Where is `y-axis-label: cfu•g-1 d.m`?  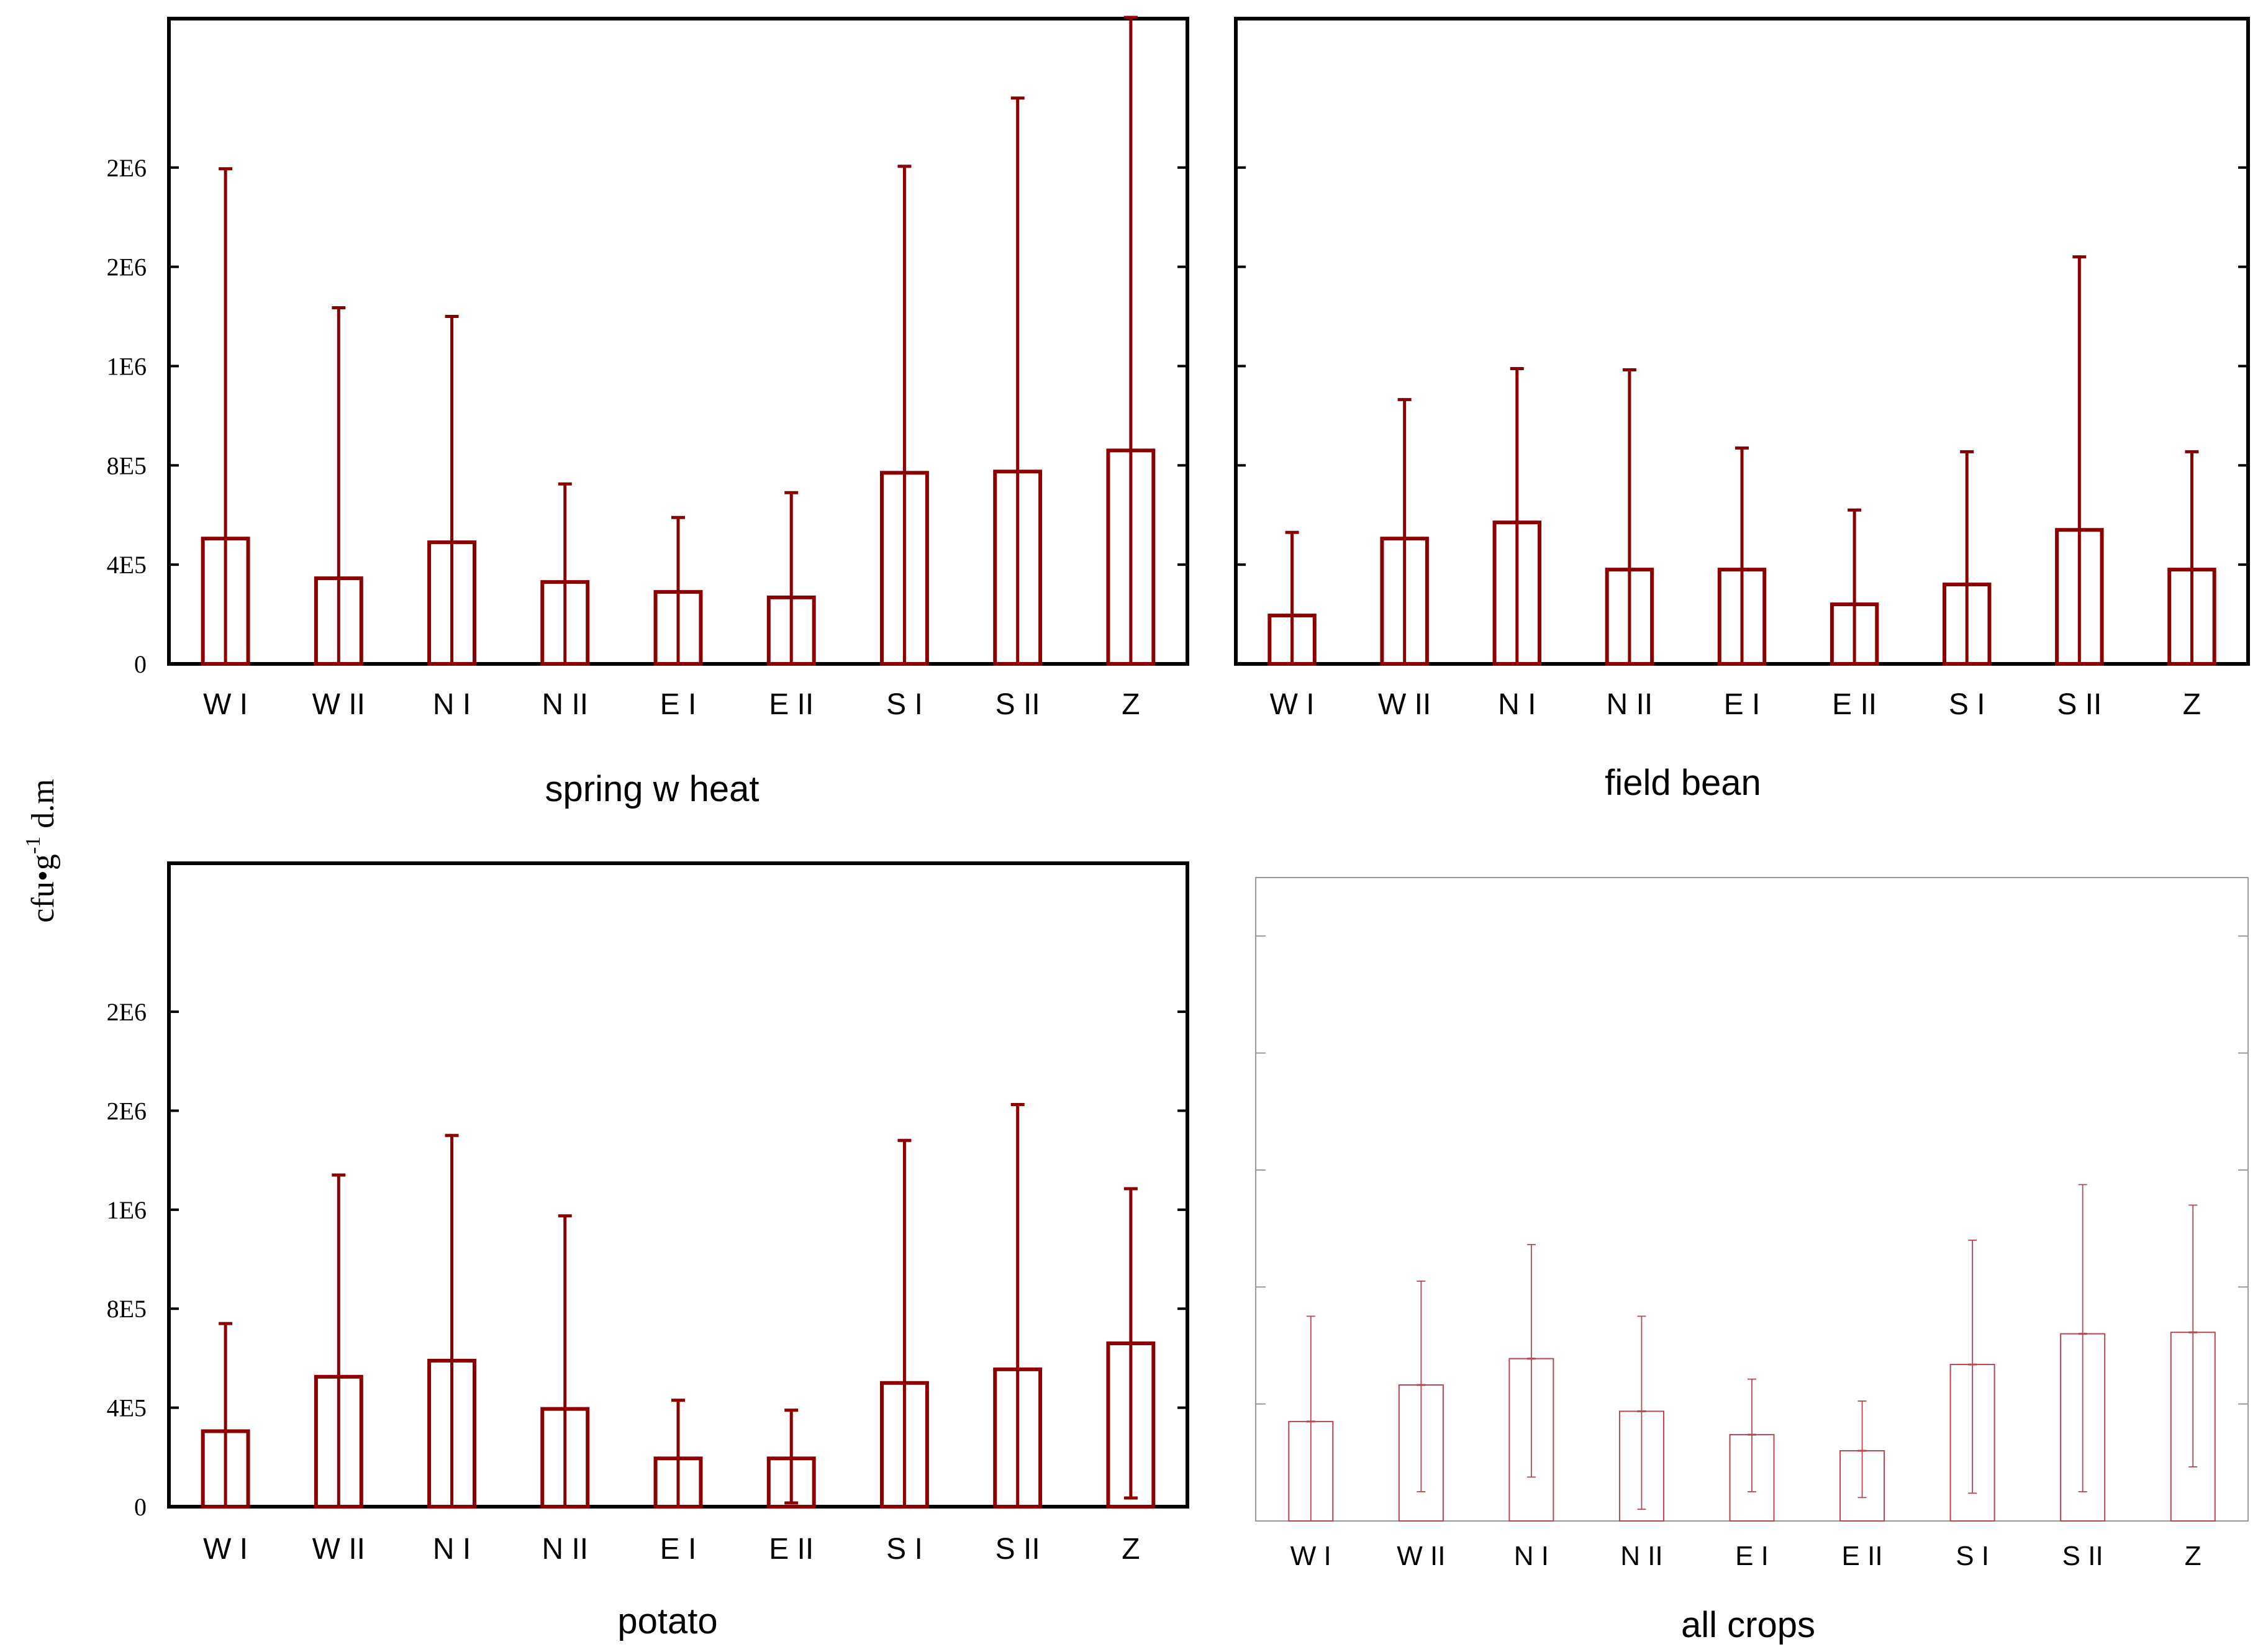
y-axis-label: cfu•g-1 d.m is located at coordinates (42, 850).